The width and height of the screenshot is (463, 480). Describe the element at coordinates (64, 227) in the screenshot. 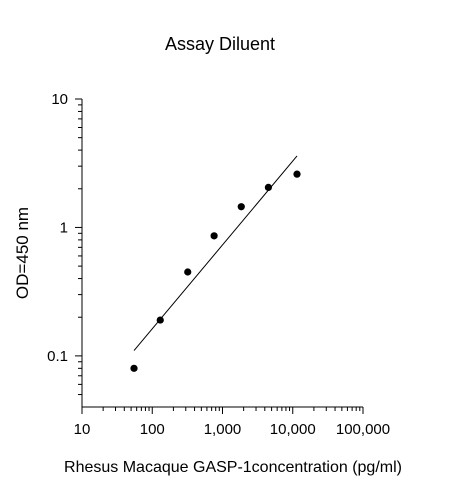

I see `y-tick-label: 1` at that location.